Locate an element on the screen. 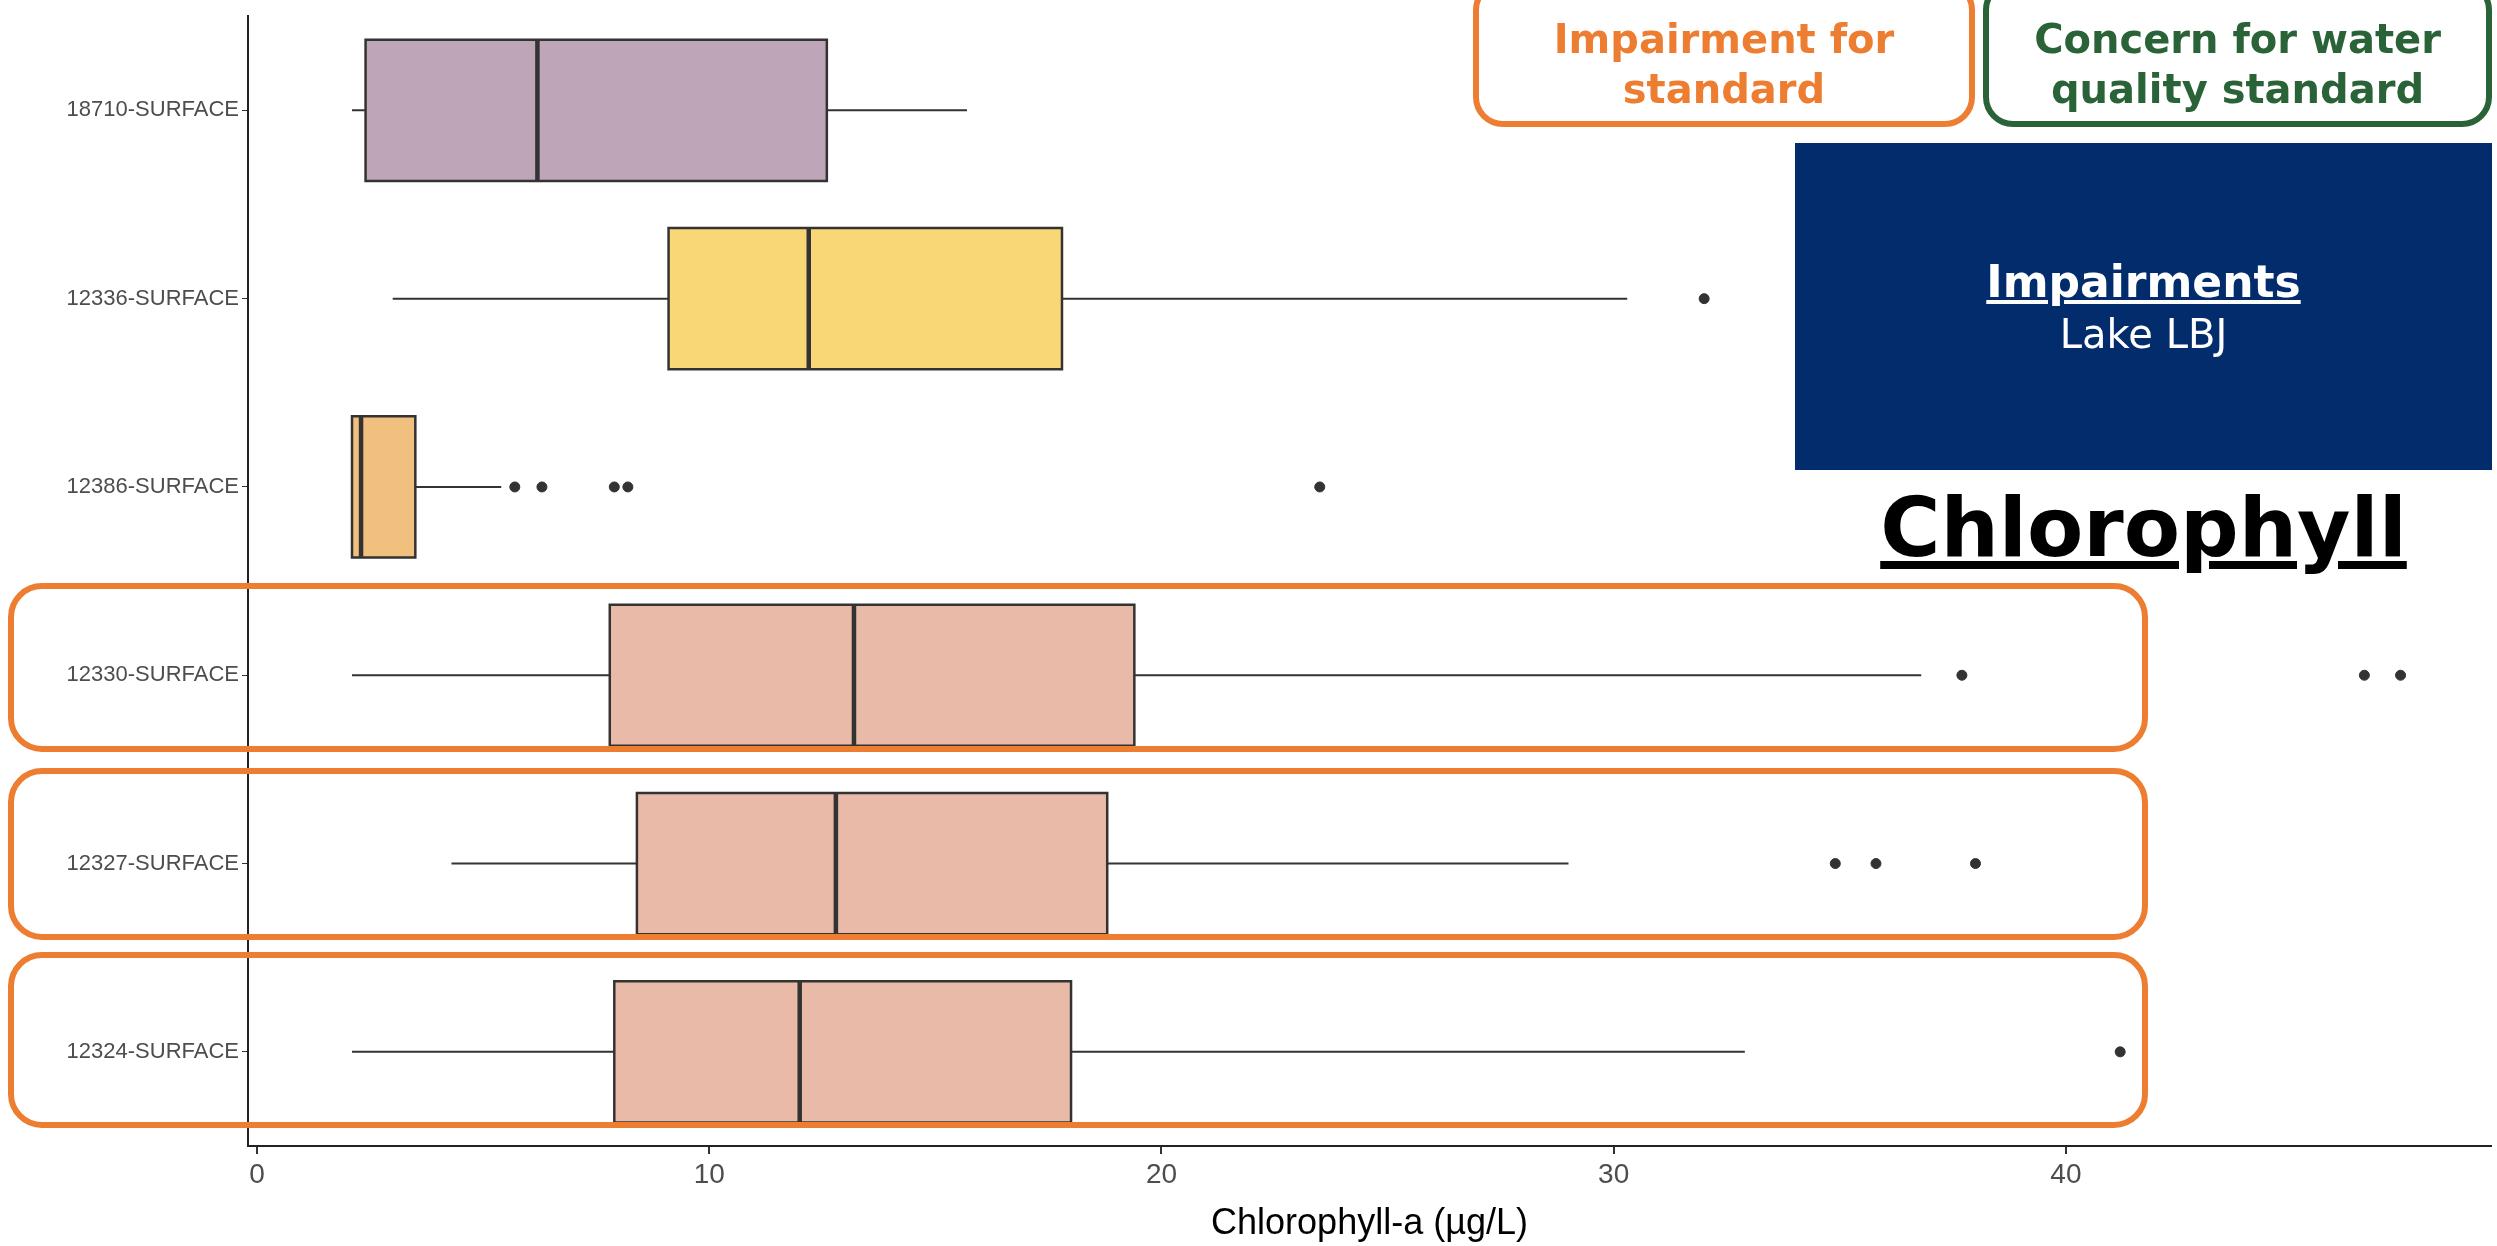 This screenshot has height=1246, width=2497. text: Chlorophyll is located at coordinates (2143, 528).